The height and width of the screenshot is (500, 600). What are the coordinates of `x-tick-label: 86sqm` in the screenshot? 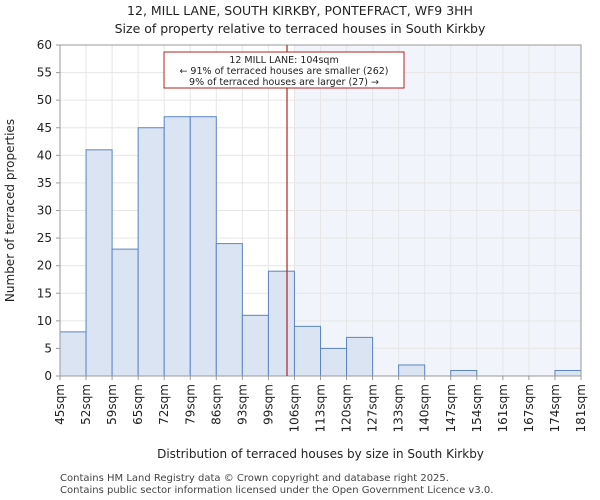 It's located at (216, 404).